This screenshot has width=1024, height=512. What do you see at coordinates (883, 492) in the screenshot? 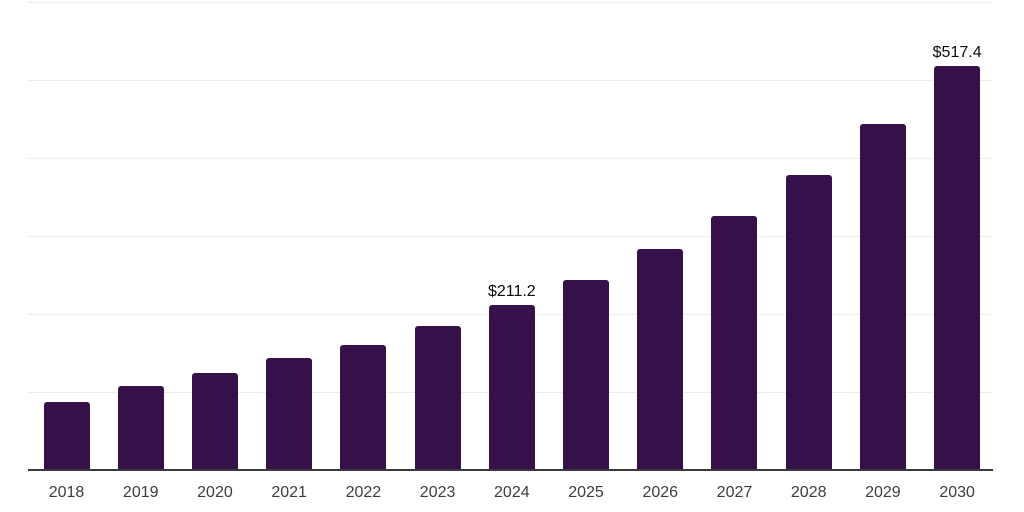
I see `x-tick-label: 2029` at bounding box center [883, 492].